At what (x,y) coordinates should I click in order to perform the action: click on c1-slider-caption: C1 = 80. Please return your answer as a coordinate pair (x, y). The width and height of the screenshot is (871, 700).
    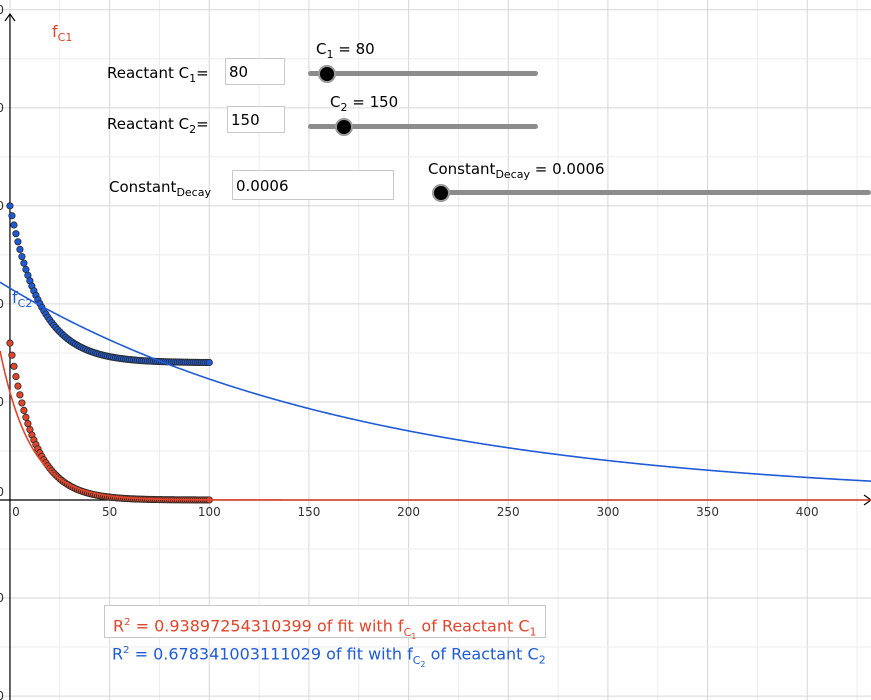
    Looking at the image, I should click on (345, 50).